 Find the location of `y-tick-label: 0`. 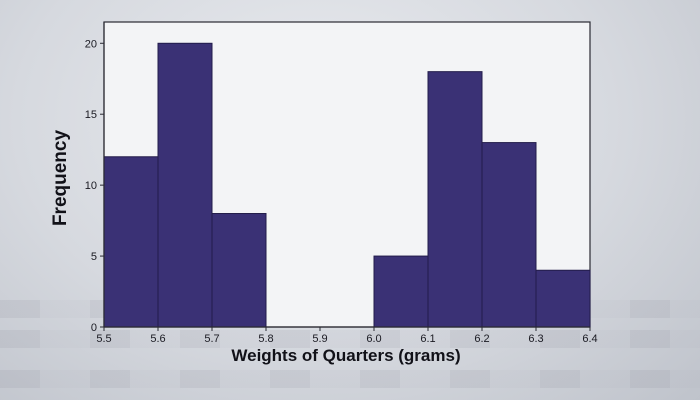

y-tick-label: 0 is located at coordinates (94, 328).